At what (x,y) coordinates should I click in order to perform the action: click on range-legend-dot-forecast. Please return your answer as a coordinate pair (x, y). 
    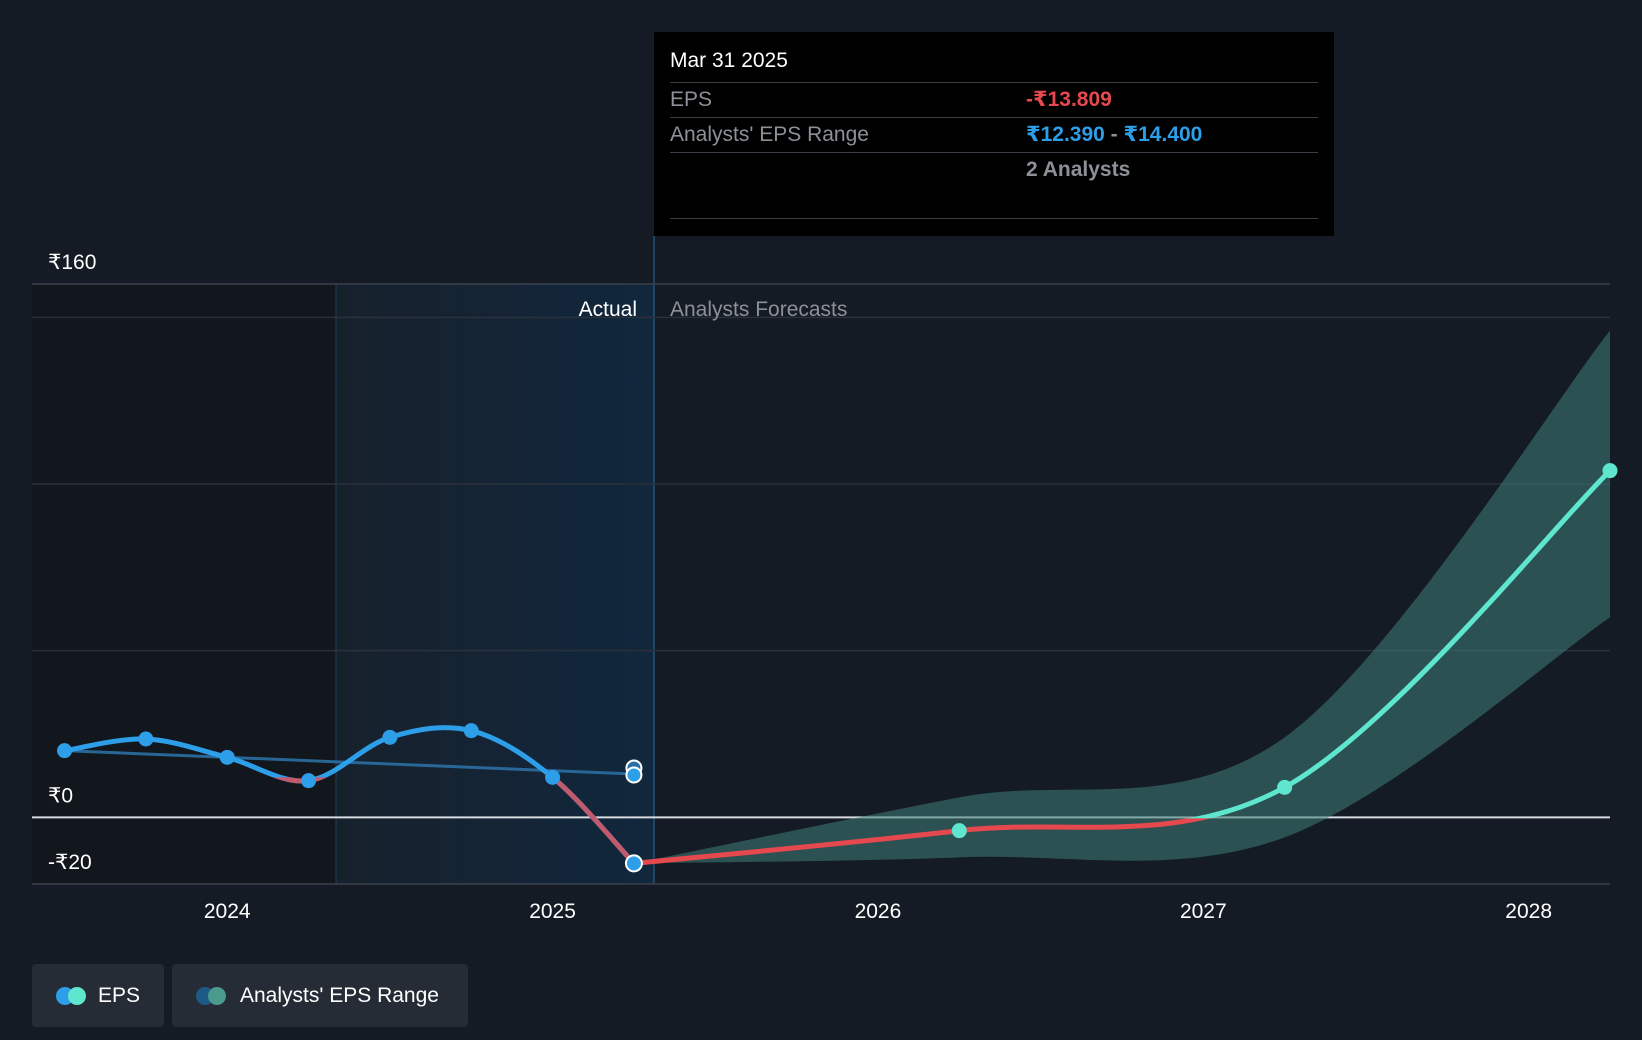
    Looking at the image, I should click on (217, 995).